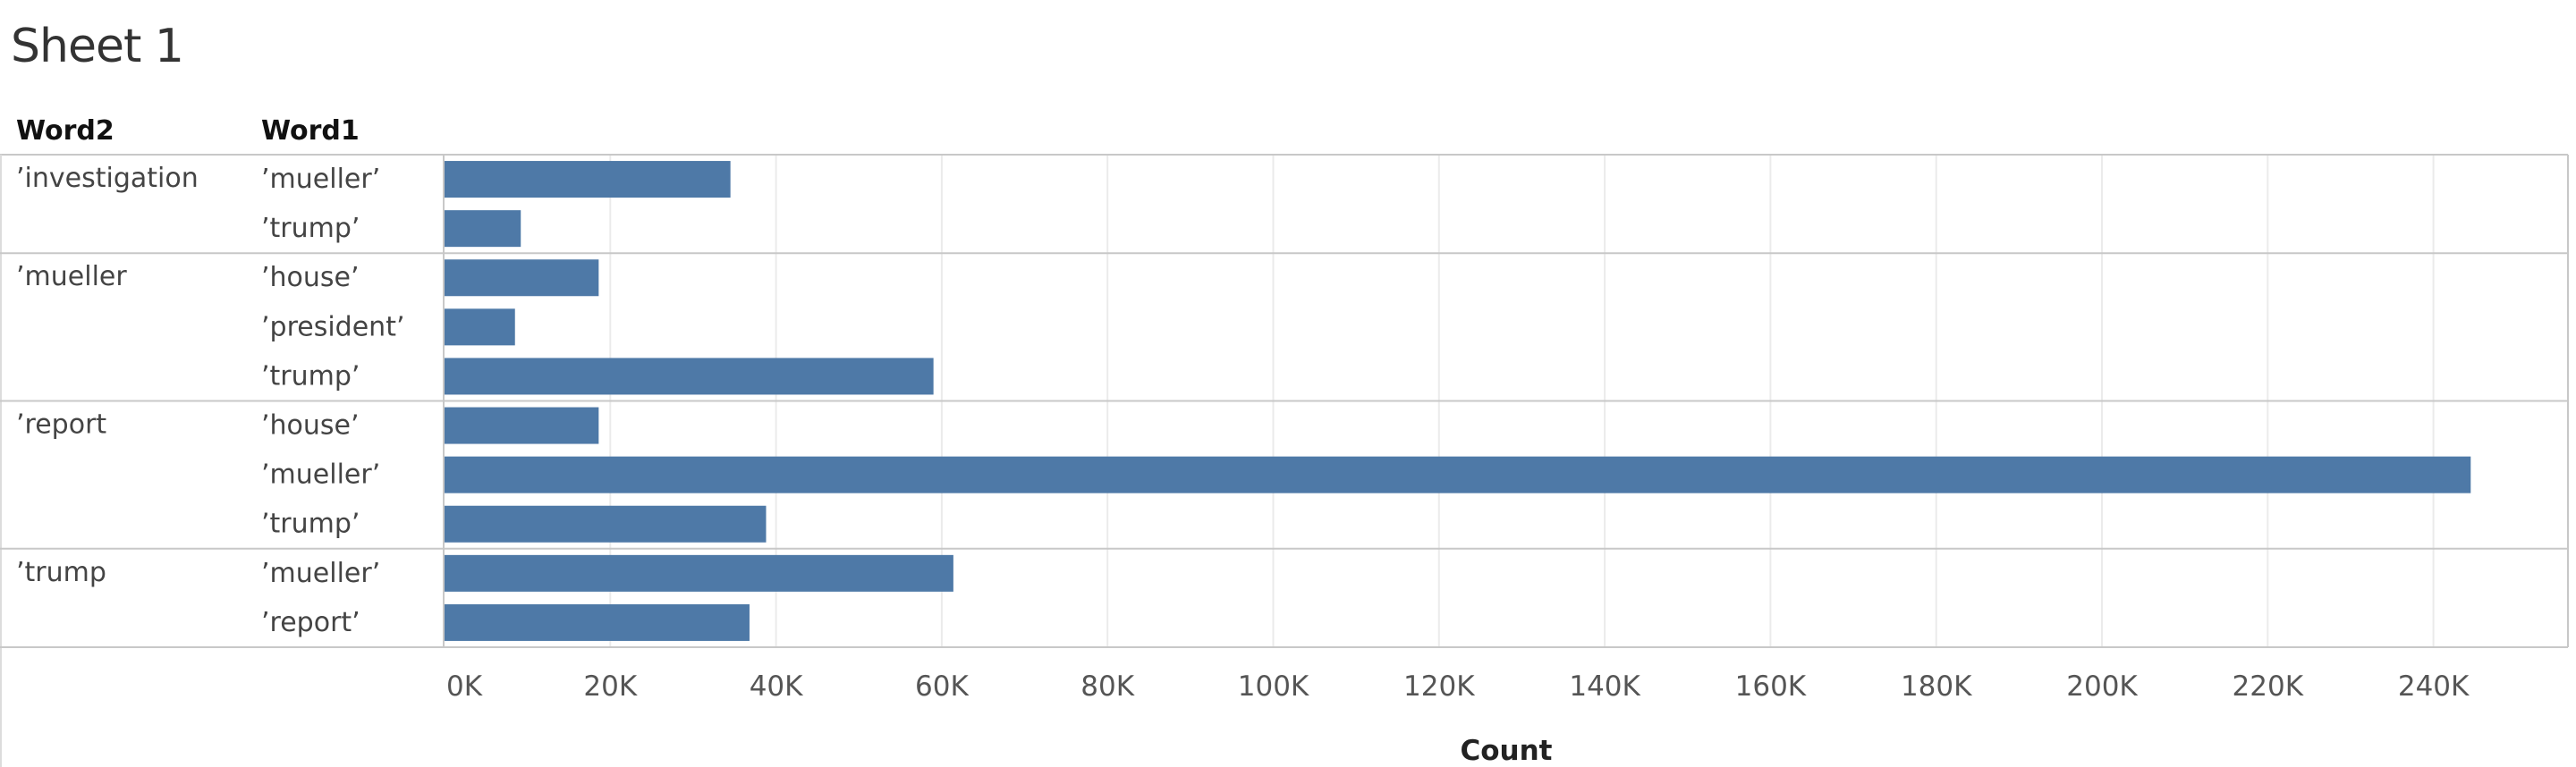 This screenshot has width=2576, height=767. Describe the element at coordinates (65, 131) in the screenshot. I see `word2-column-header: Word2` at that location.